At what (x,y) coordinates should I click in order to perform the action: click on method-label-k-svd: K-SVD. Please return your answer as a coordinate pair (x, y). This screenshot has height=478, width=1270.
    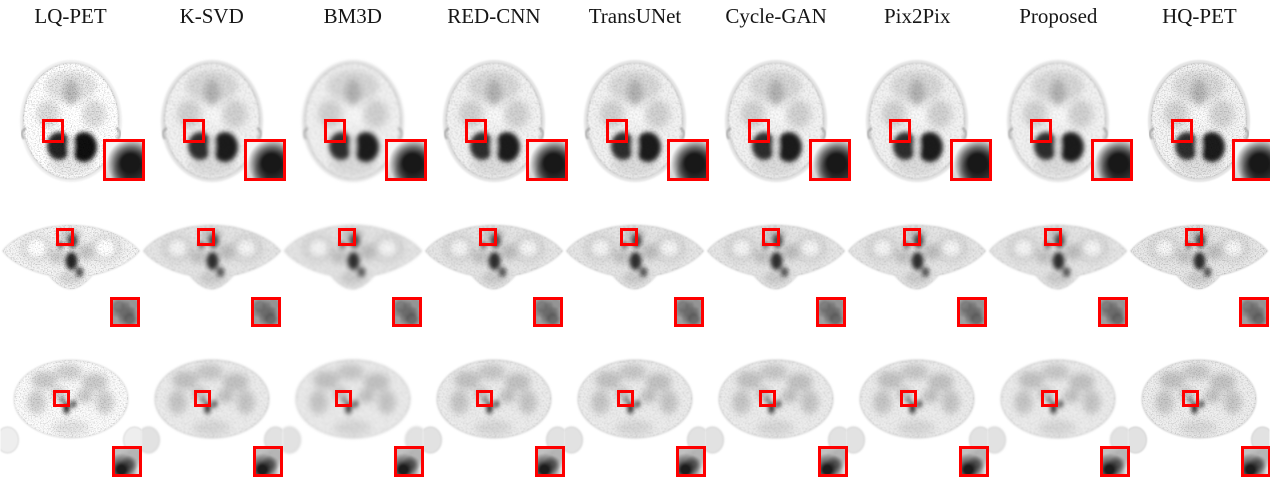
    Looking at the image, I should click on (211, 16).